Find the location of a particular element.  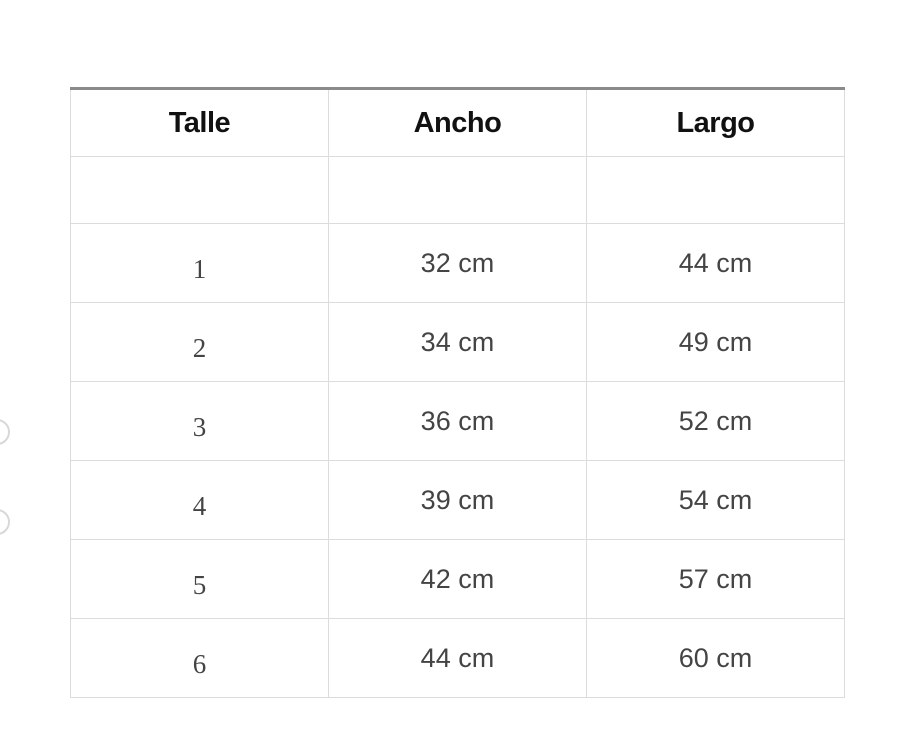

cell-talle: 4 is located at coordinates (199, 500).